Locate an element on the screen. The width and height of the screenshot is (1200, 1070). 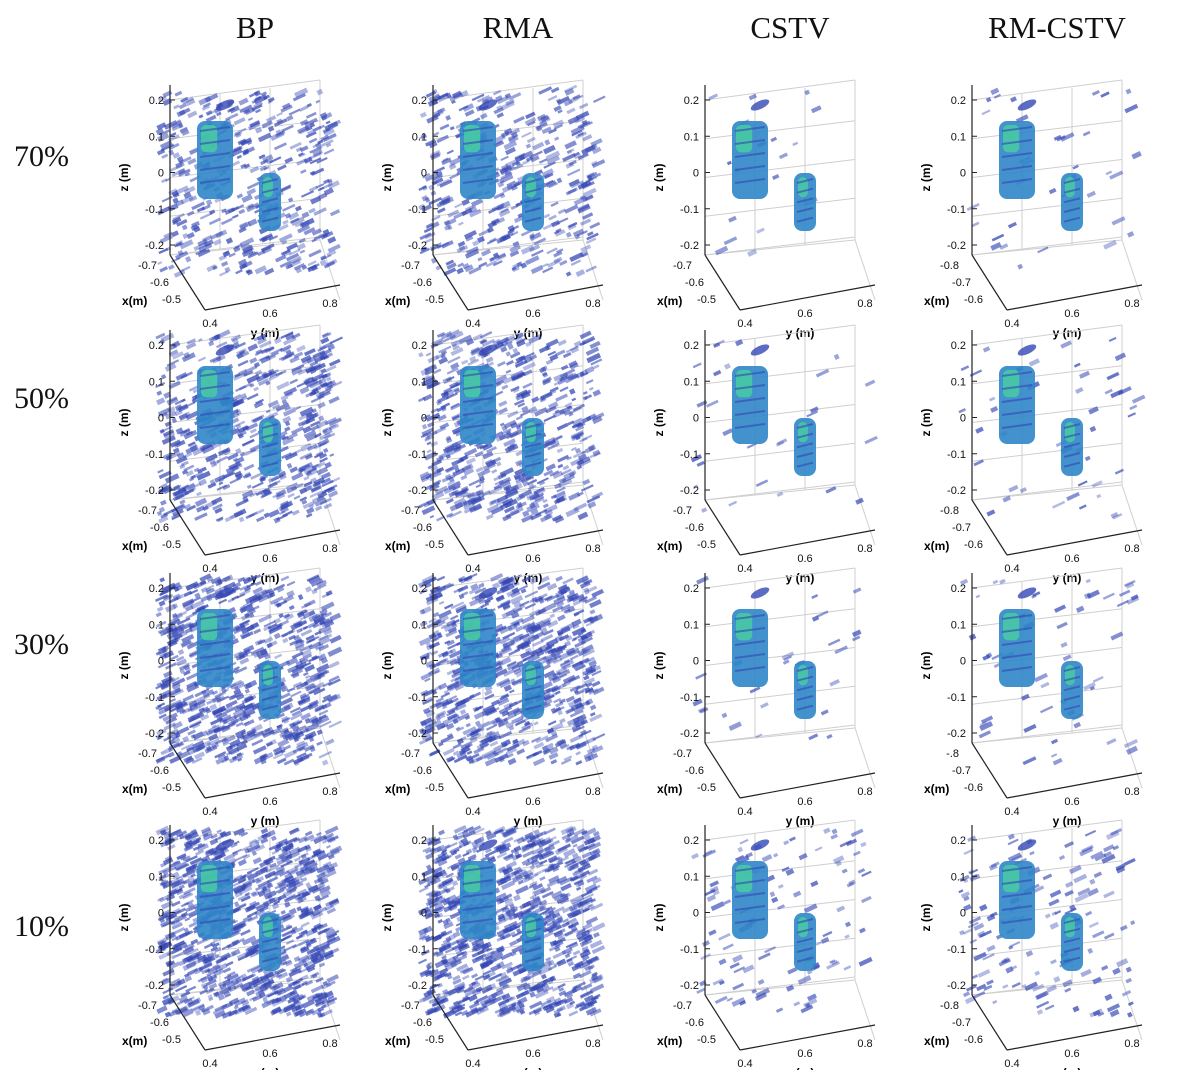
x-tick-label: -0.5 is located at coordinates (171, 545).